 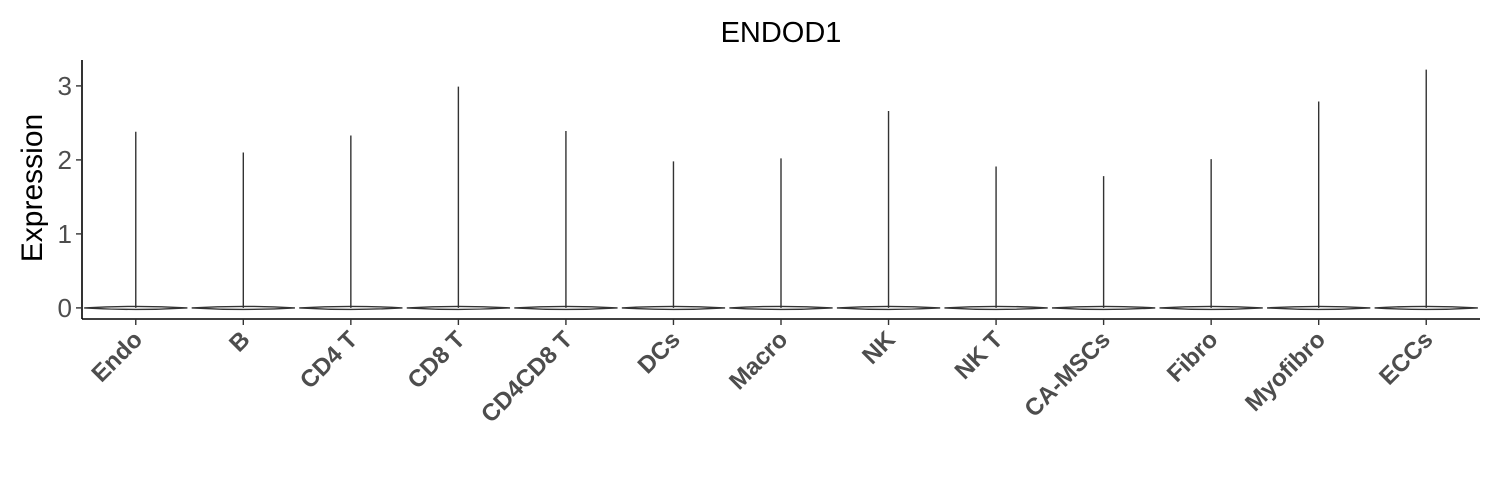 What do you see at coordinates (527, 377) in the screenshot?
I see `x-tick-label: CD4CD8 T` at bounding box center [527, 377].